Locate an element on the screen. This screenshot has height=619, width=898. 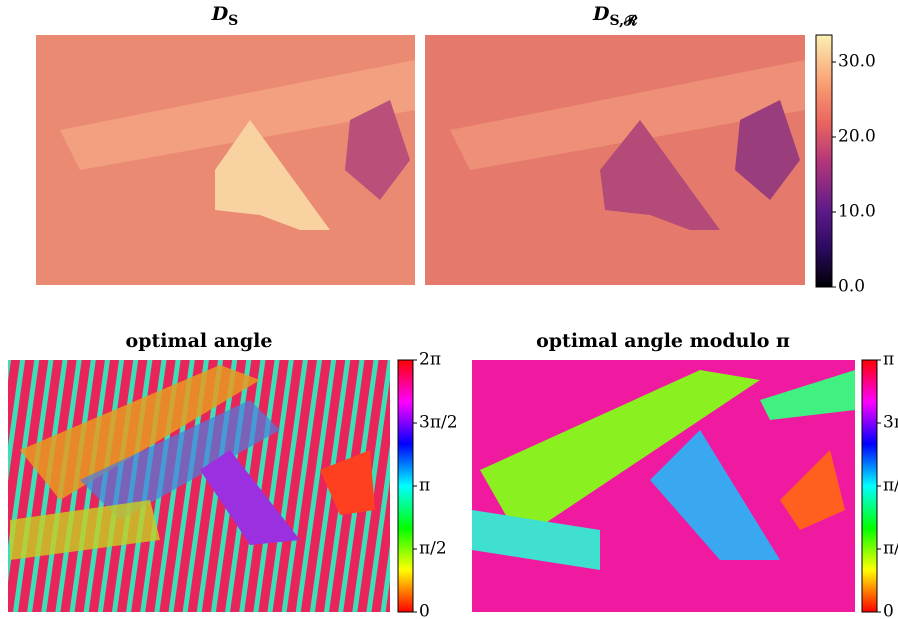
tick-label: 2π is located at coordinates (430, 360).